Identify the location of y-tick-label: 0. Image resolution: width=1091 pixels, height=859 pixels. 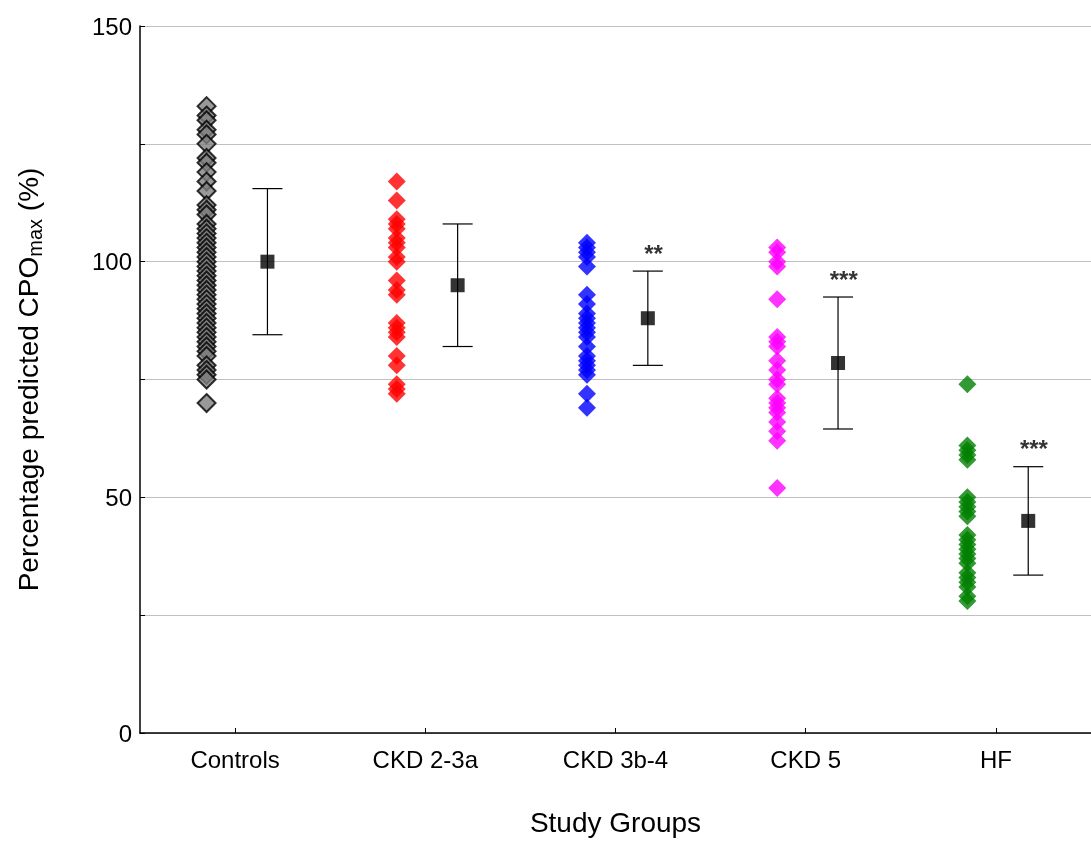
(125, 733).